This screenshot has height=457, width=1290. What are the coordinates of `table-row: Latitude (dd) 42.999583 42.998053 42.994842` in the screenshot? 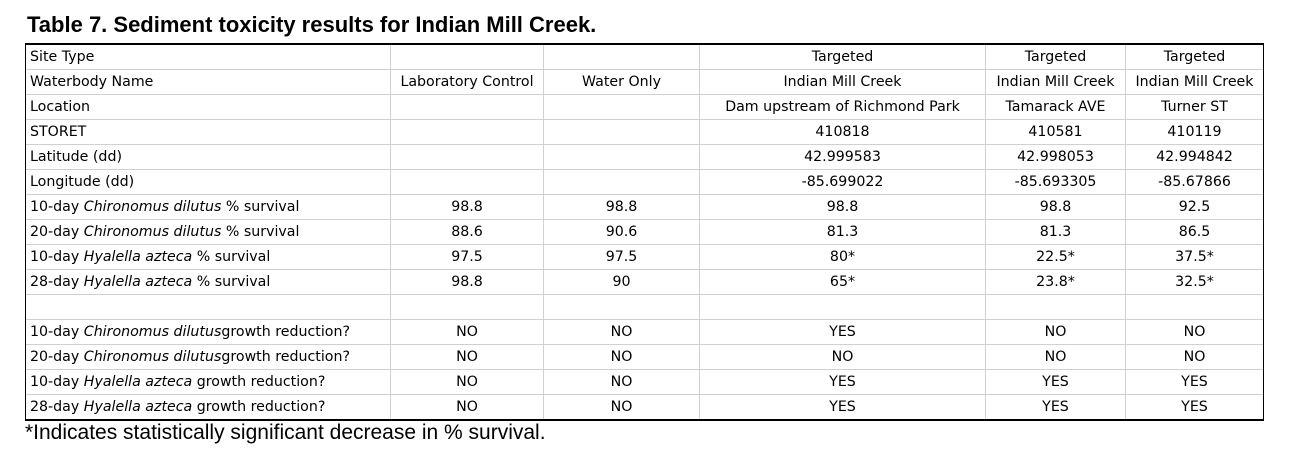 It's located at (644, 157).